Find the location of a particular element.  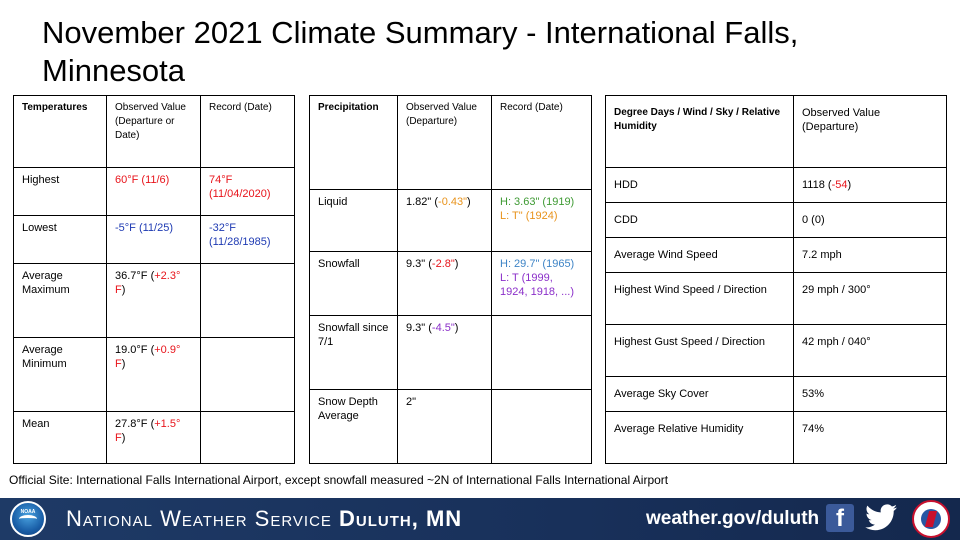

row-label: Highest Gust Speed / Direction is located at coordinates (699, 350).